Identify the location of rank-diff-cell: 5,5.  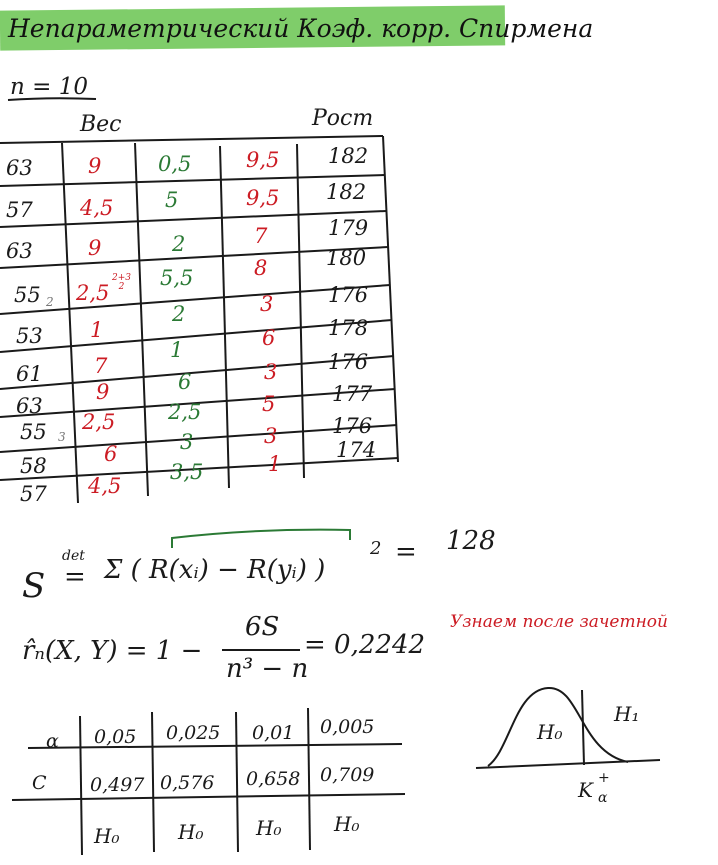
(177, 278).